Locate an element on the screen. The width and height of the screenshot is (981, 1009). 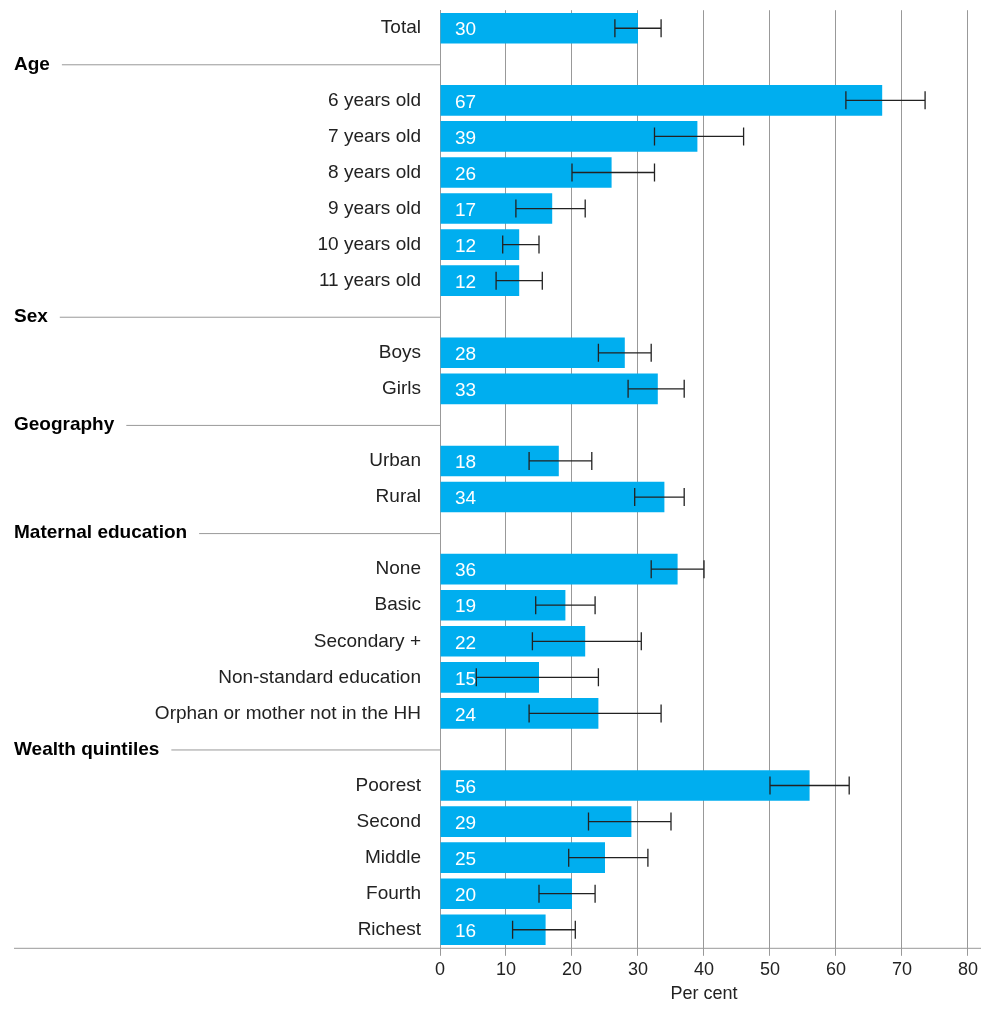
text: Maternal education is located at coordinates (101, 532).